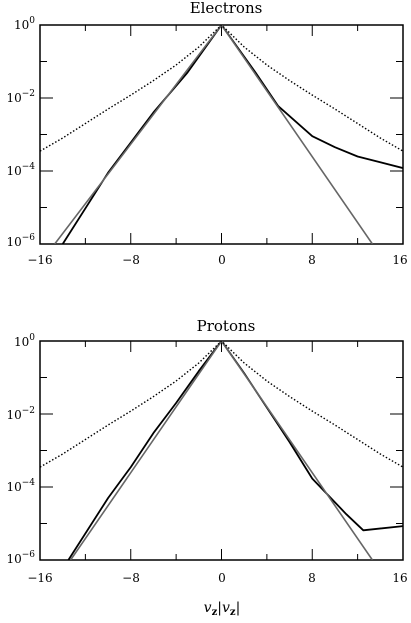 The height and width of the screenshot is (623, 411). Describe the element at coordinates (222, 609) in the screenshot. I see `x-axis-label: vz|vz|` at that location.